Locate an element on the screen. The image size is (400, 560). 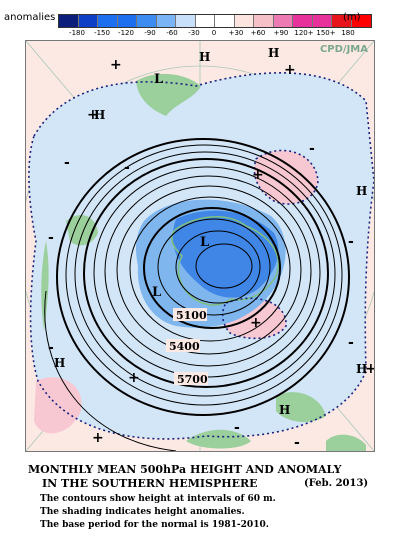
legend-tick: -120 is located at coordinates (126, 33).